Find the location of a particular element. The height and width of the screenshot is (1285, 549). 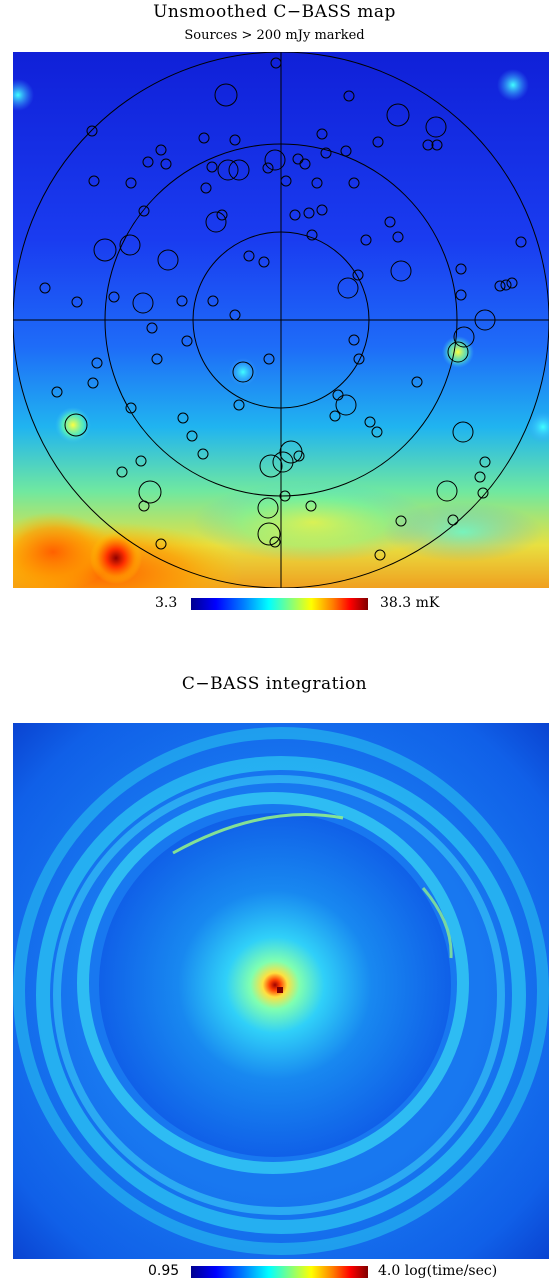

map-title: Unsmoothed C−BASS map is located at coordinates (274, 12).